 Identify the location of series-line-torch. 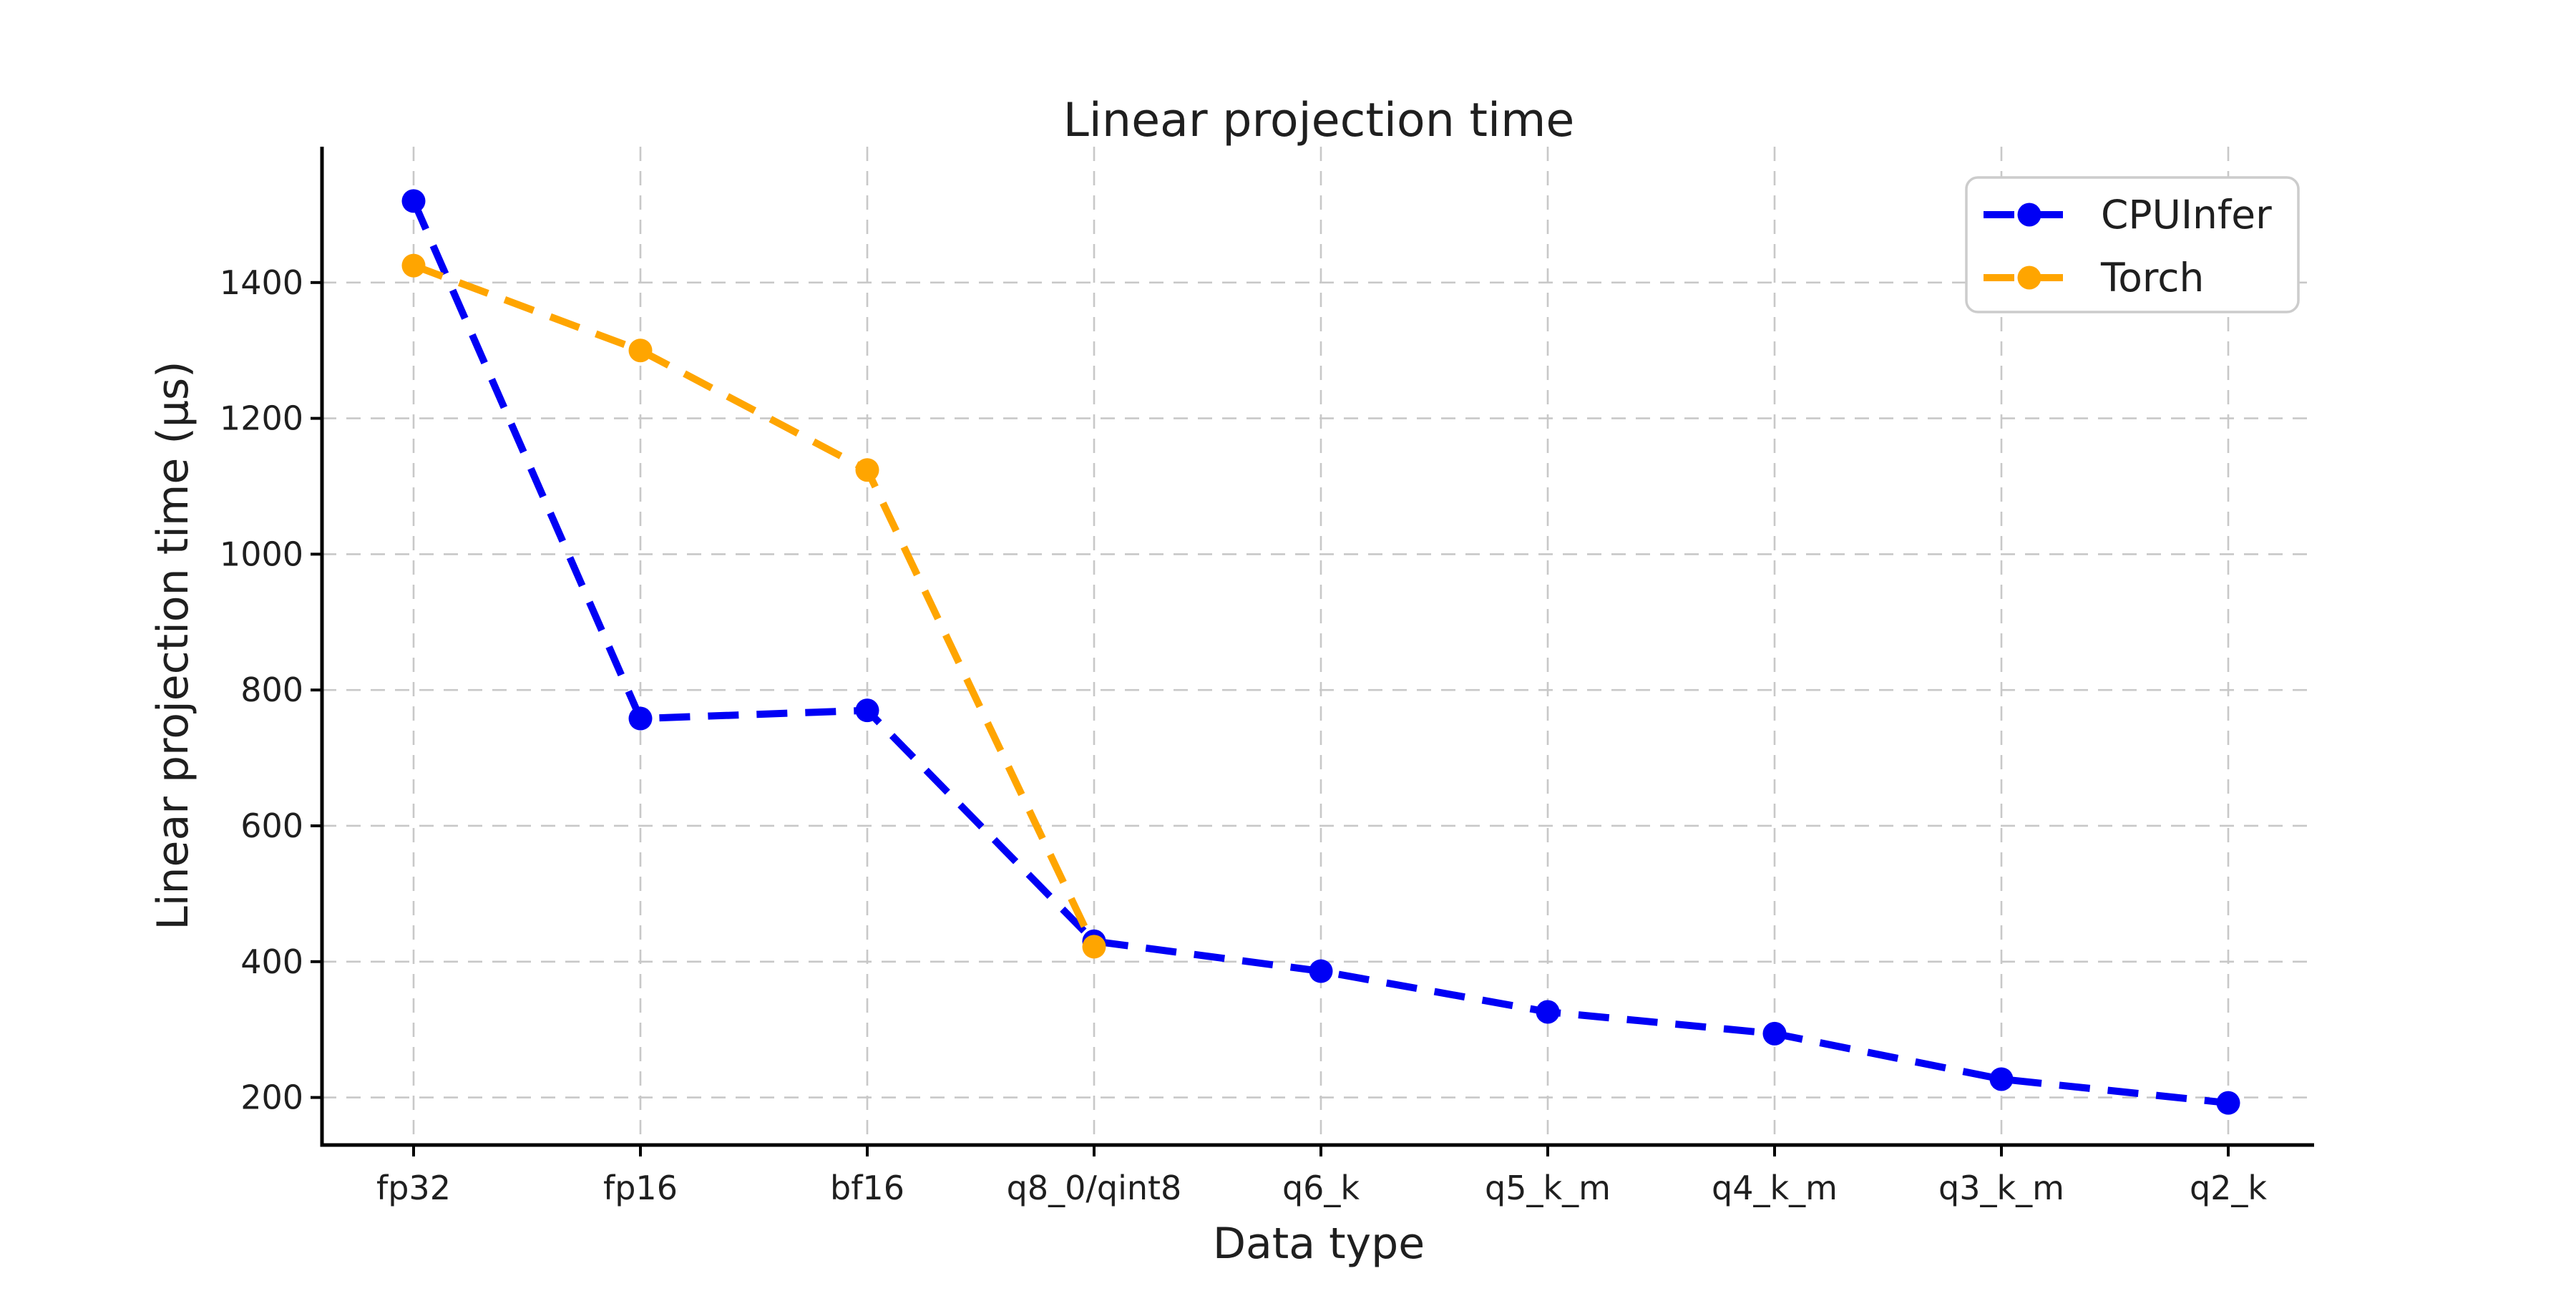
(755, 605).